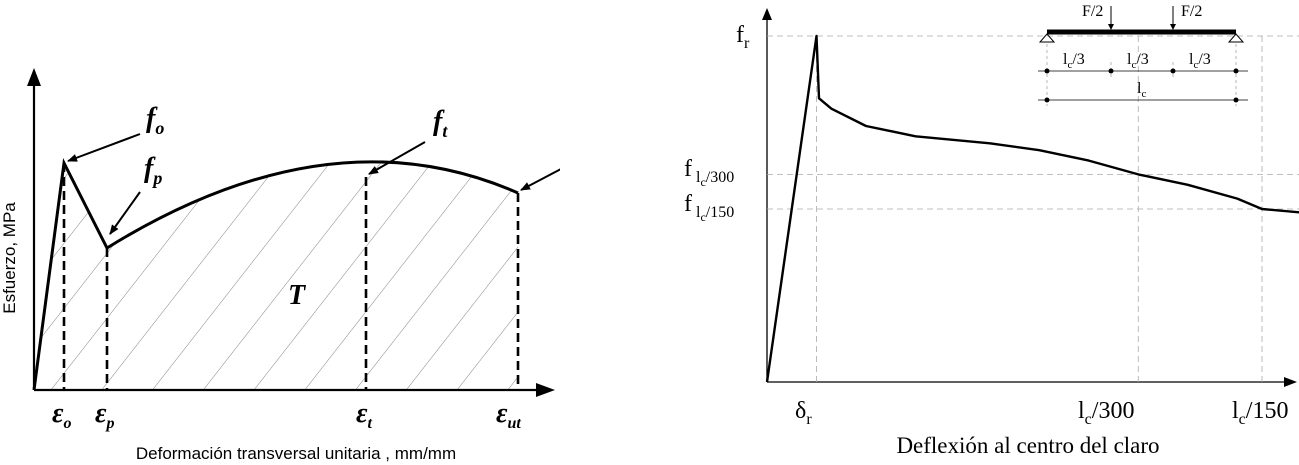 This screenshot has height=465, width=1299. I want to click on tick-eps-o: εo, so click(61, 415).